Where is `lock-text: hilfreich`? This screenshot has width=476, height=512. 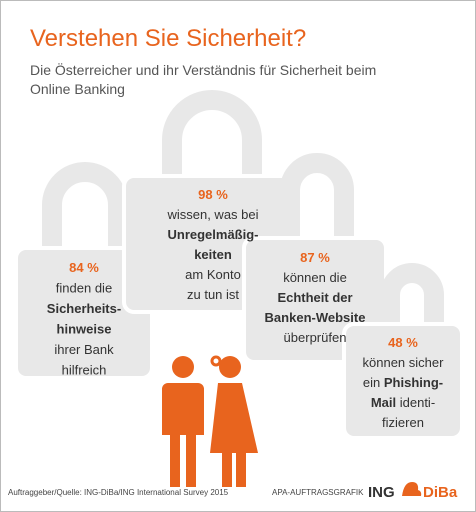 lock-text: hilfreich is located at coordinates (84, 370).